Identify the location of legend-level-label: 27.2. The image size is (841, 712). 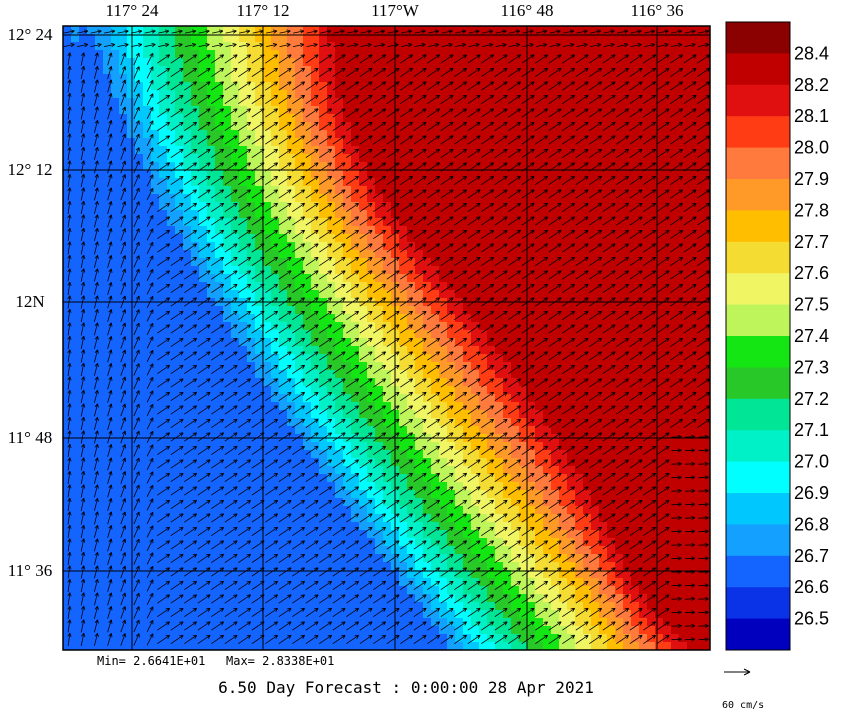
(811, 399).